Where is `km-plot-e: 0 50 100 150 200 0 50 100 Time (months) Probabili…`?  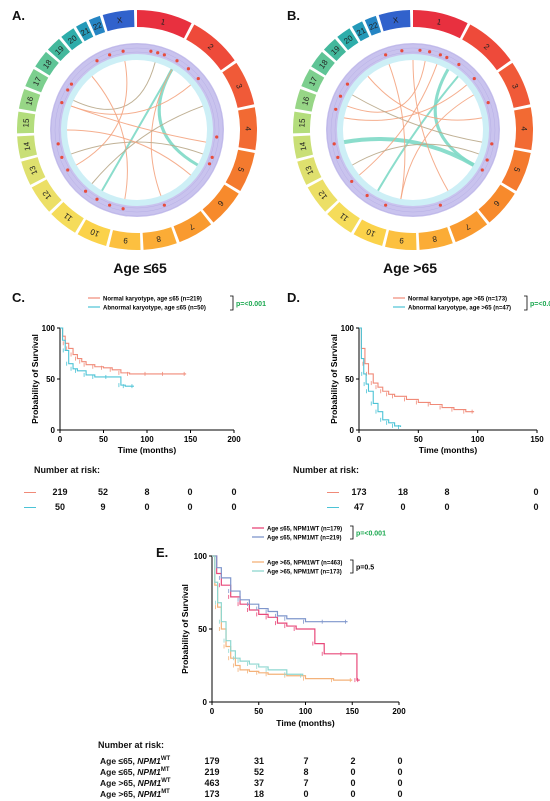 km-plot-e: 0 50 100 150 200 0 50 100 Time (months) Probabili… is located at coordinates (293, 626).